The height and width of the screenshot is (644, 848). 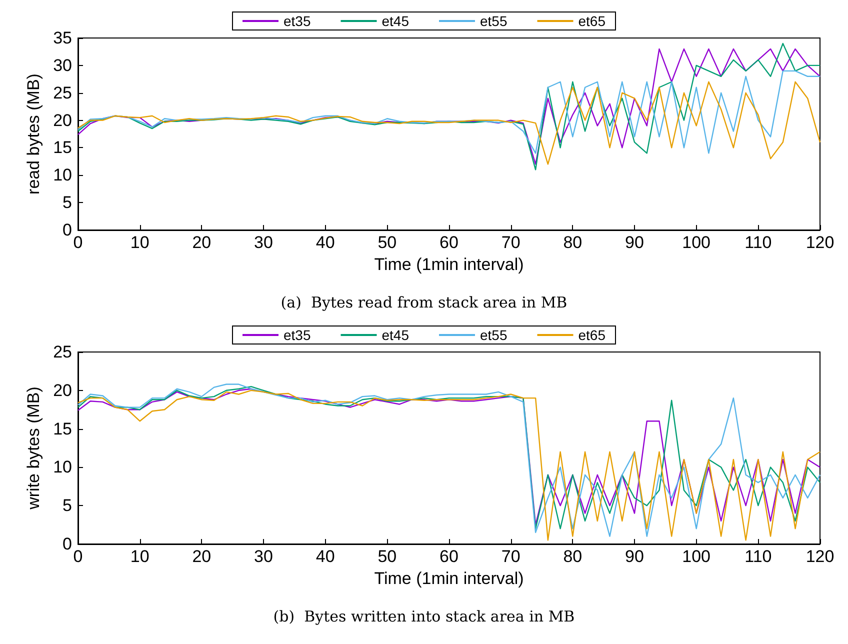 What do you see at coordinates (424, 617) in the screenshot?
I see `text: (b) Bytes written into stack area in MB` at bounding box center [424, 617].